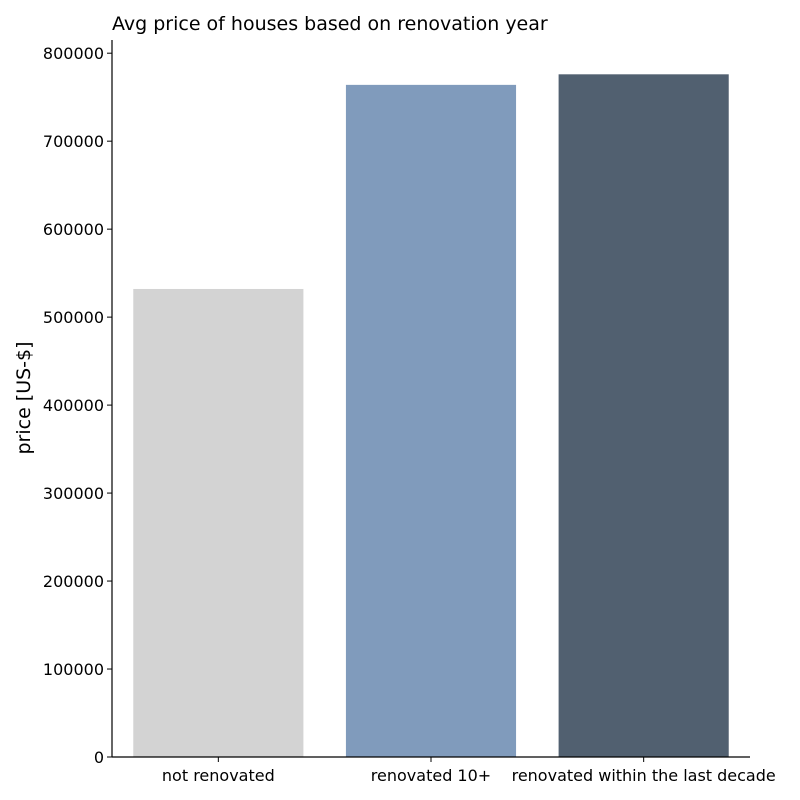 This screenshot has width=800, height=800. Describe the element at coordinates (73, 229) in the screenshot. I see `y-tick-label: 600000` at that location.